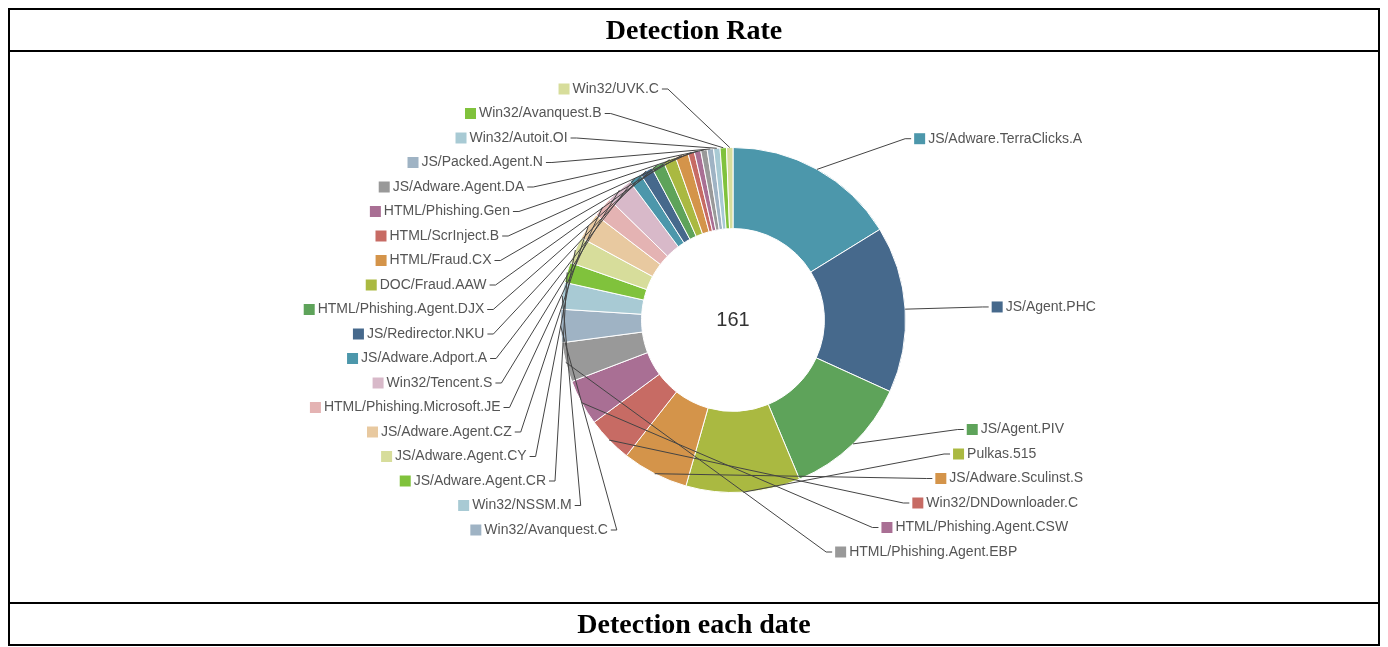  Describe the element at coordinates (425, 332) in the screenshot. I see `legend-label: JS/Redirector.NKU` at that location.